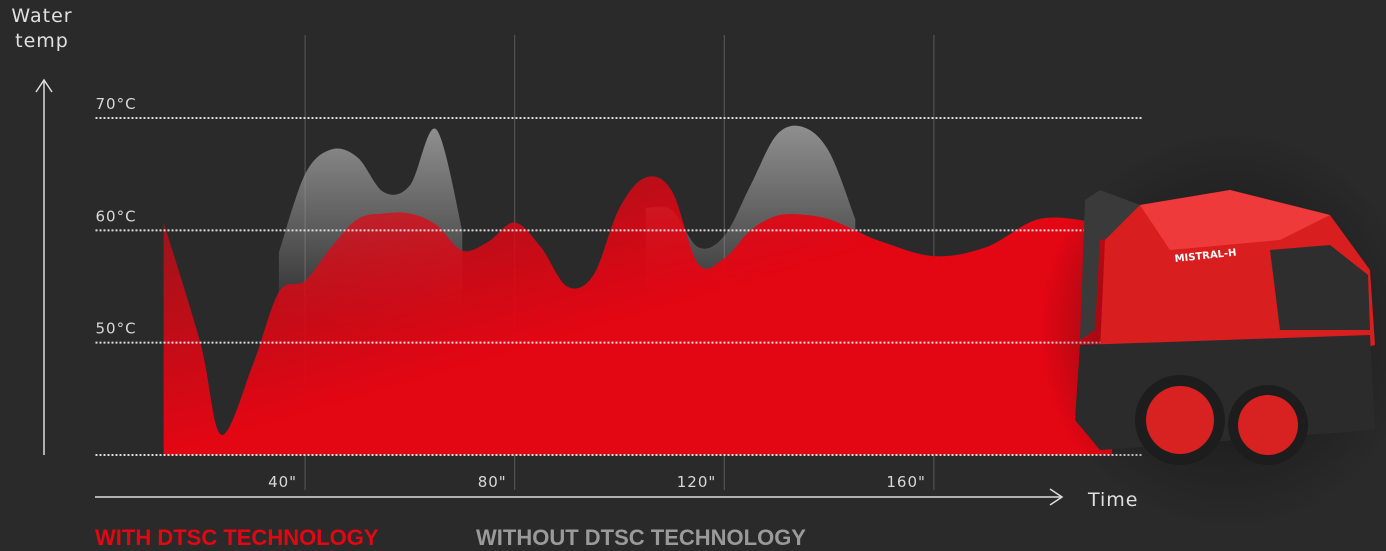 The width and height of the screenshot is (1386, 551). Describe the element at coordinates (1056, 497) in the screenshot. I see `x-axis-arrowhead` at that location.